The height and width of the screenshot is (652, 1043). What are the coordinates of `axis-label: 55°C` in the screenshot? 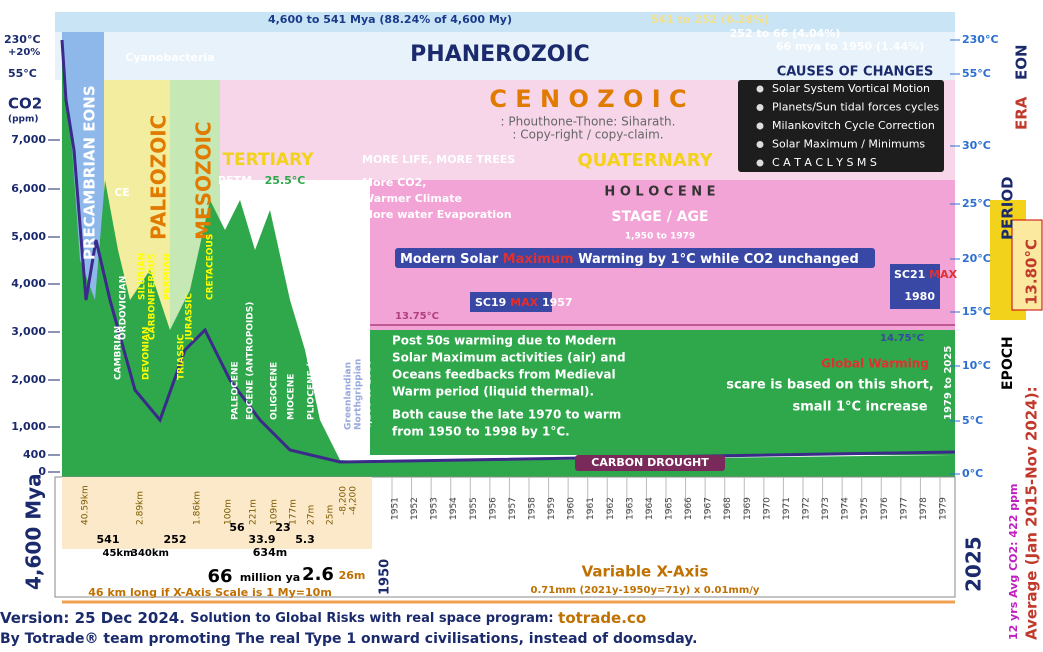 It's located at (22, 73).